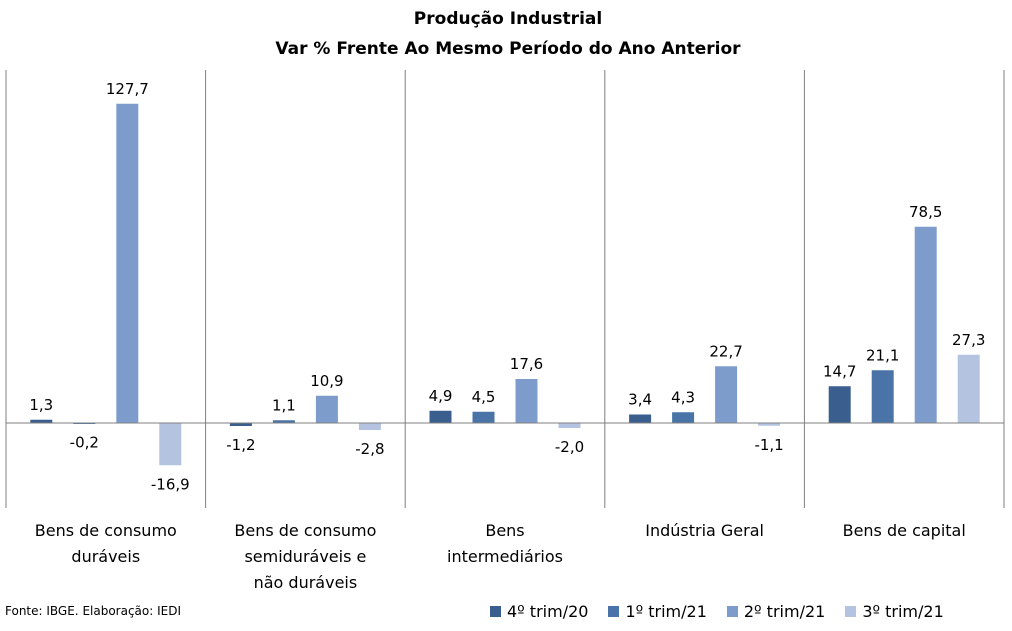  I want to click on data-label: -0,2, so click(84, 443).